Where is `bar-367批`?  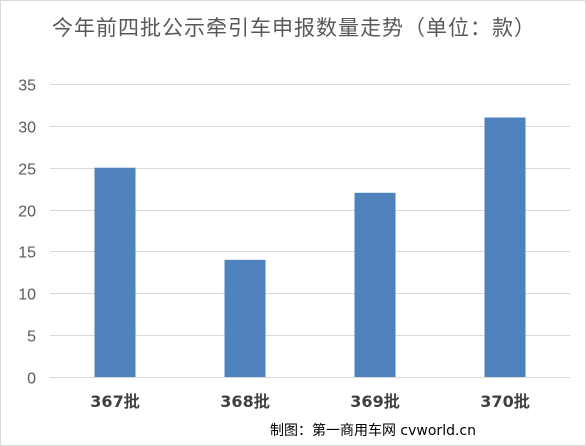
bar-367批 is located at coordinates (115, 272).